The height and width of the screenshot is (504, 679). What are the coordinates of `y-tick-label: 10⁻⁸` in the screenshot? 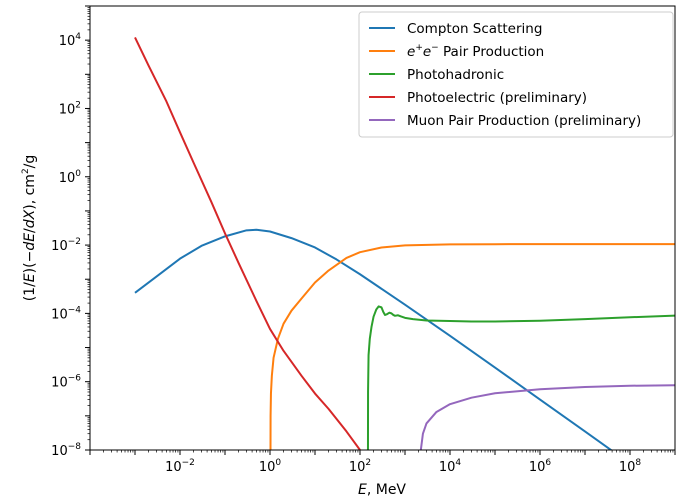 It's located at (66, 450).